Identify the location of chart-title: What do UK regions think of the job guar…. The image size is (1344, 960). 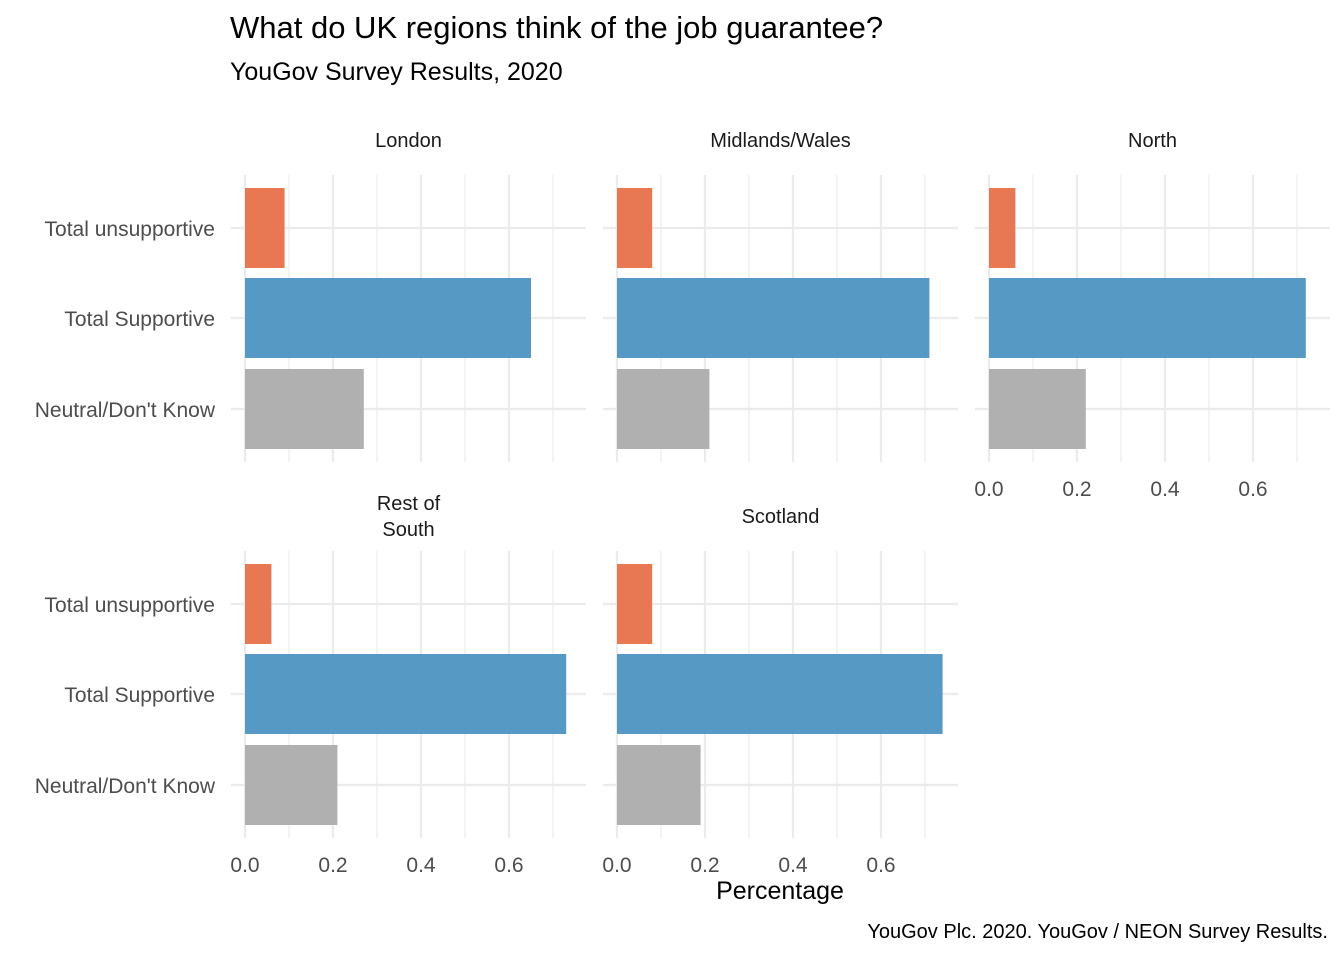
(557, 27).